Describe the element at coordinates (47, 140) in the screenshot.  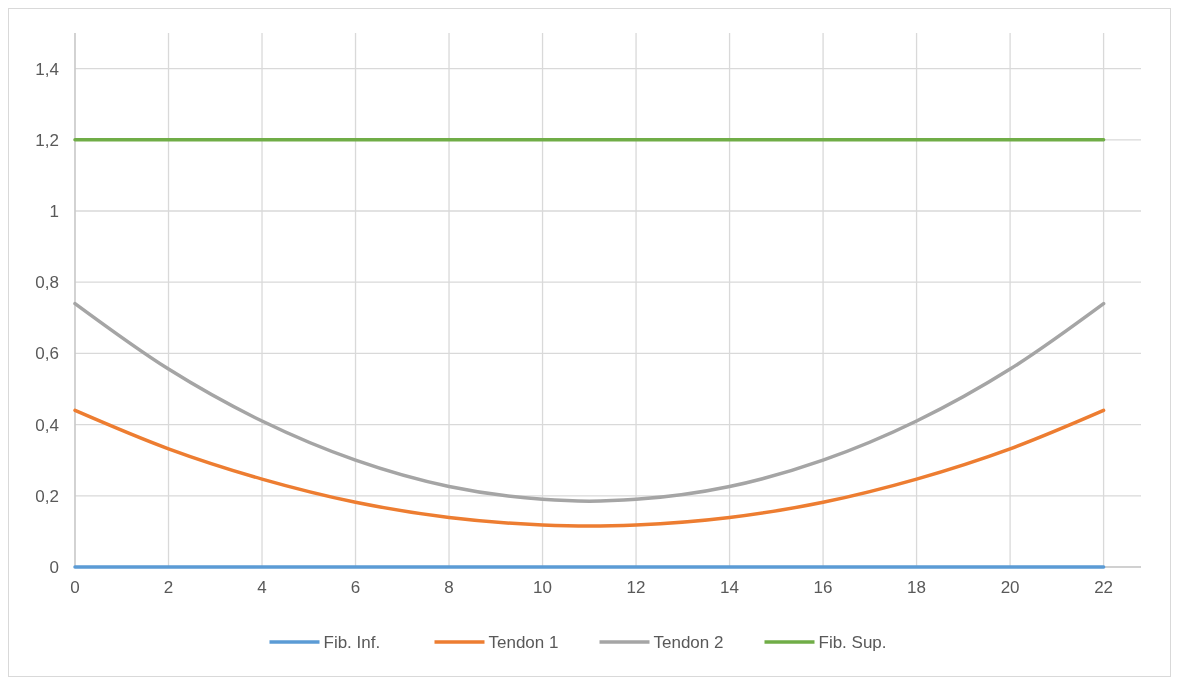
I see `y-tick-label: 1,2` at that location.